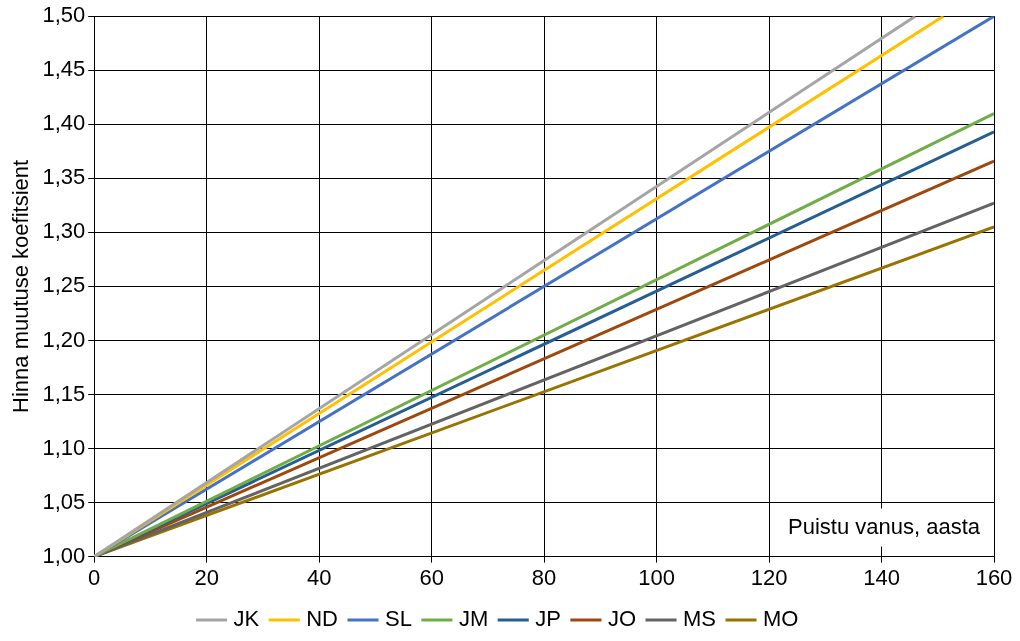 This screenshot has height=641, width=1020. What do you see at coordinates (473, 619) in the screenshot?
I see `legend-label: JM` at bounding box center [473, 619].